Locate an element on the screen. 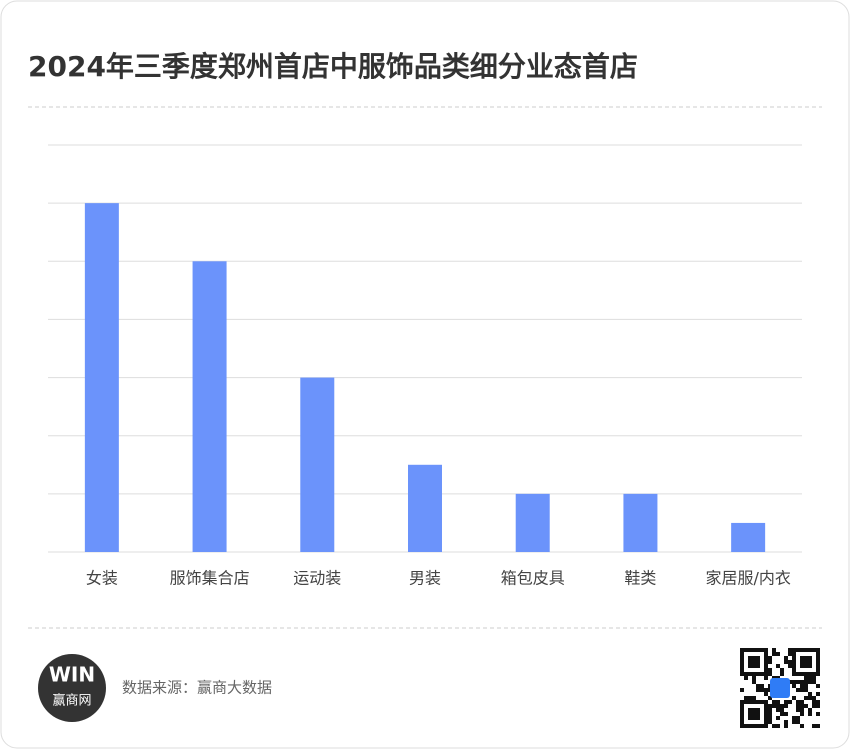 Image resolution: width=850 pixels, height=753 pixels. x-tick-label: 女装 is located at coordinates (102, 578).